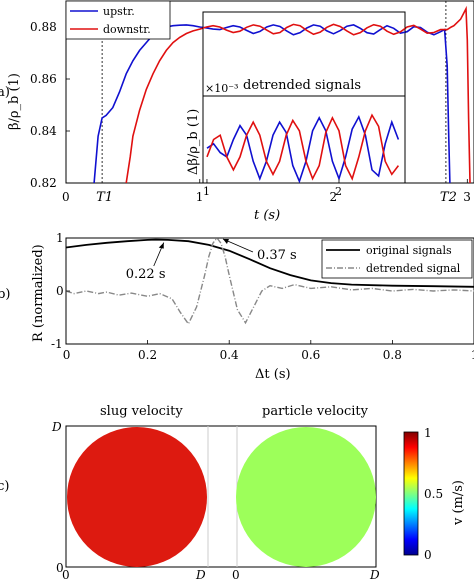  What do you see at coordinates (392, 355) in the screenshot?
I see `b-xtick-label: 0.8` at bounding box center [392, 355].